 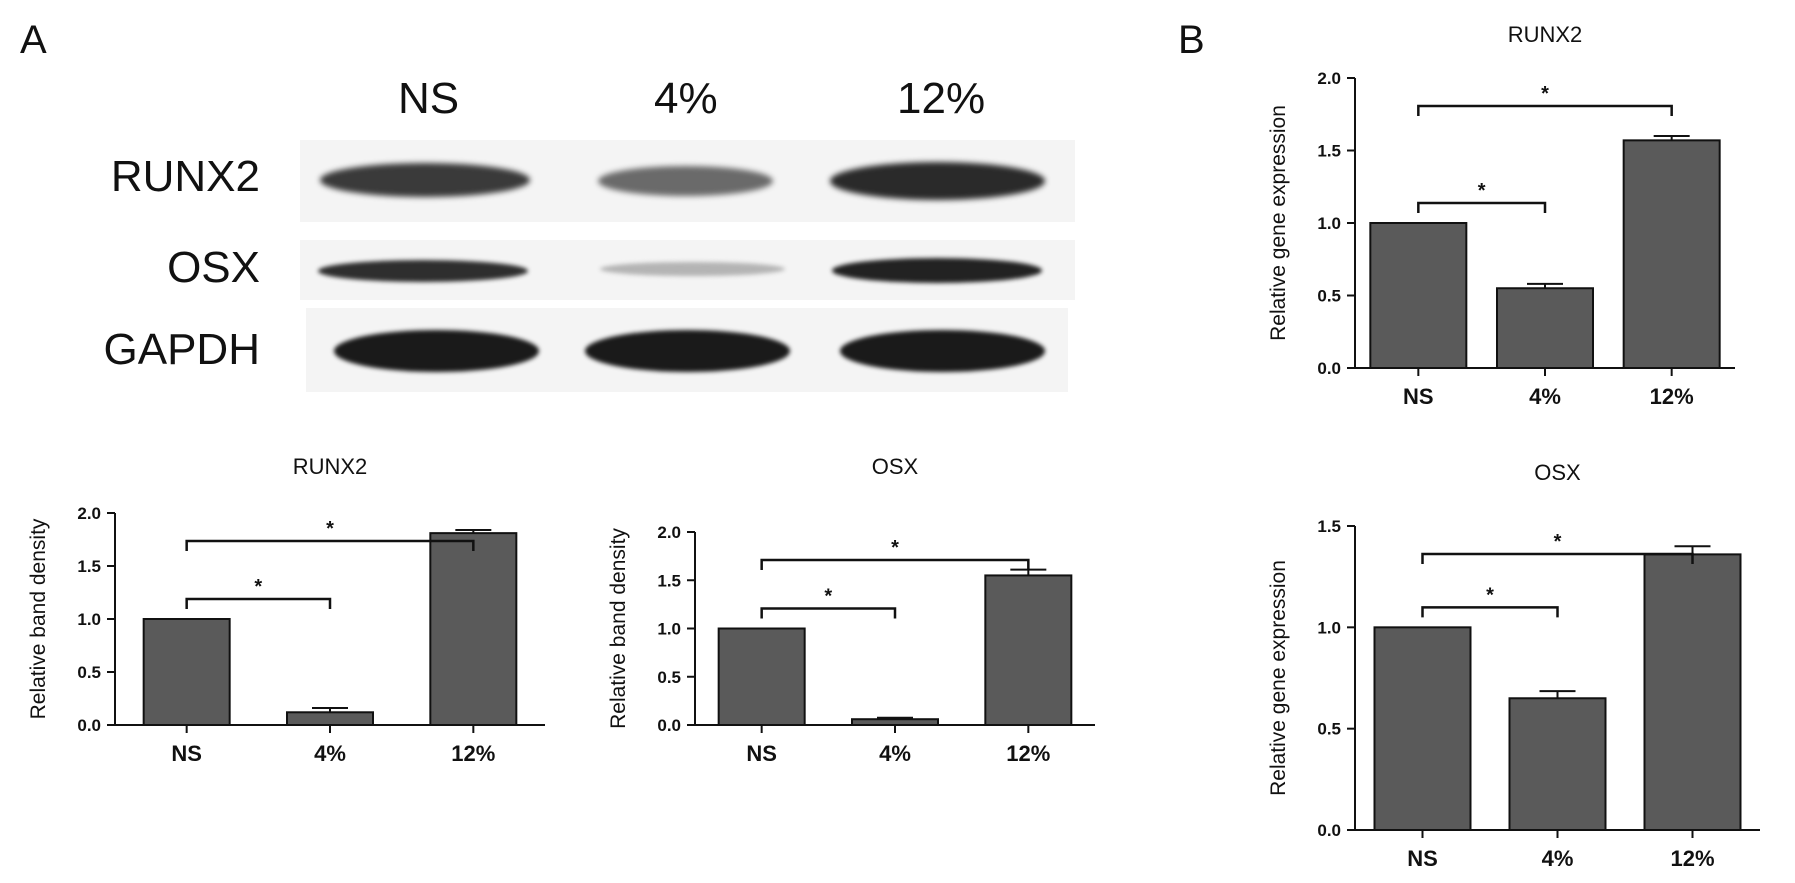 I want to click on blot-band-osx-4pct, so click(x=692, y=269).